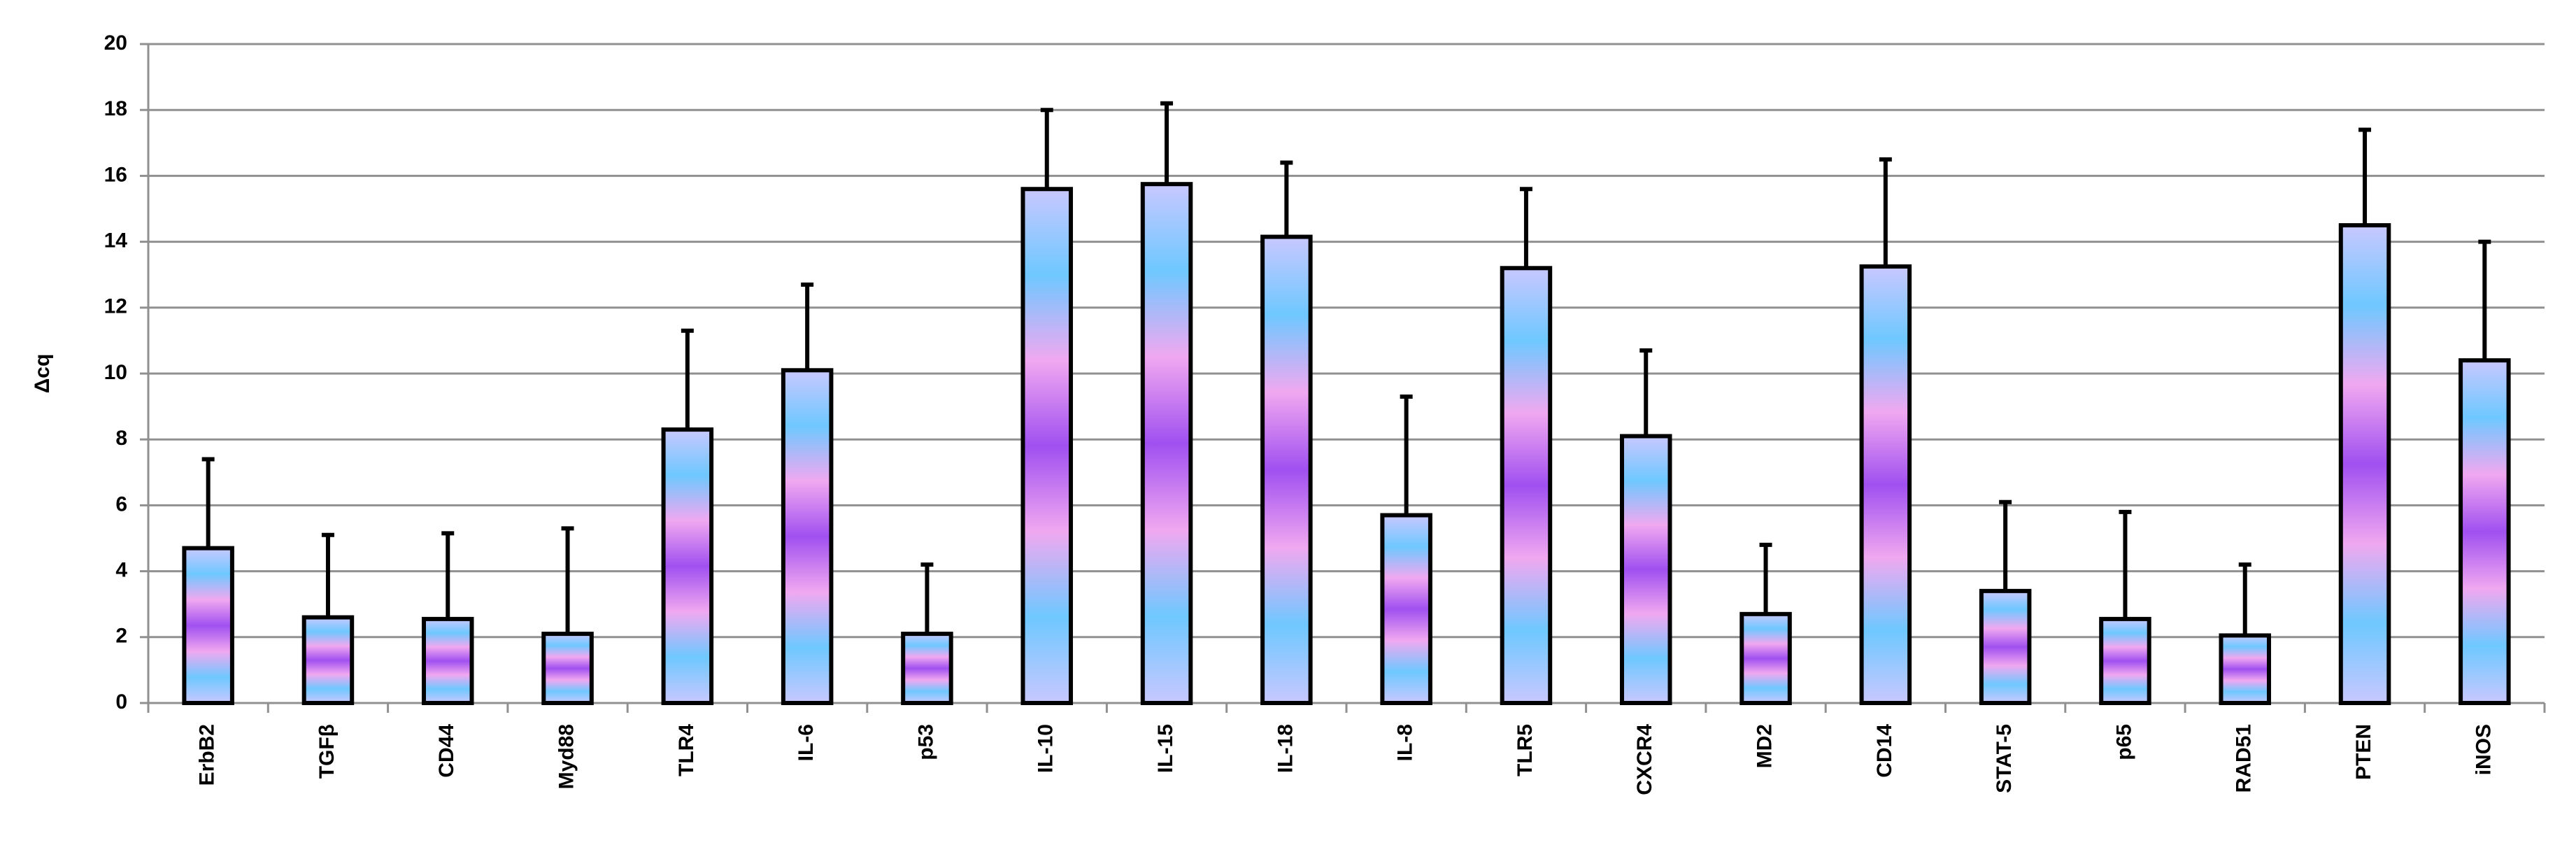  Describe the element at coordinates (121, 438) in the screenshot. I see `y-tick-label: 8` at that location.